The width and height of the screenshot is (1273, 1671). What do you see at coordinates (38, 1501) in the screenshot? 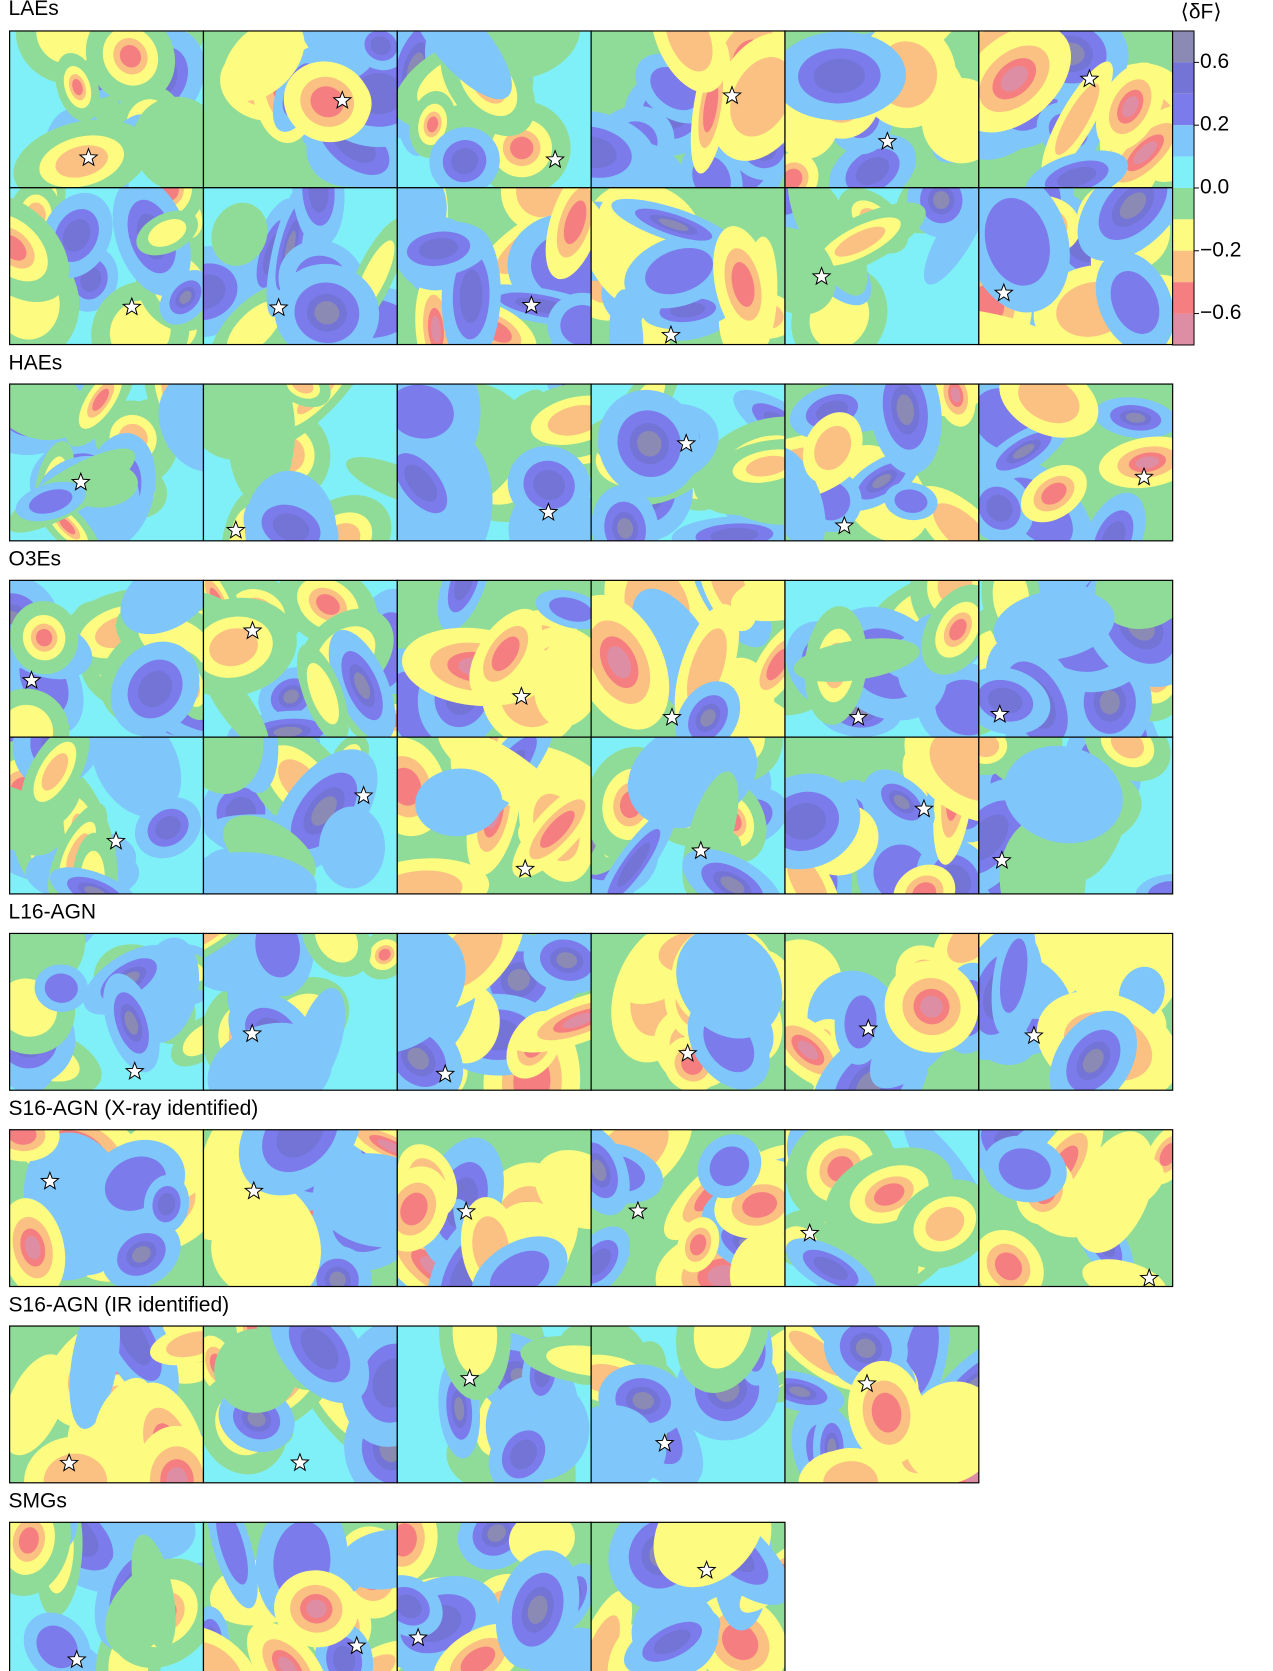
I see `group-title: SMGs` at bounding box center [38, 1501].